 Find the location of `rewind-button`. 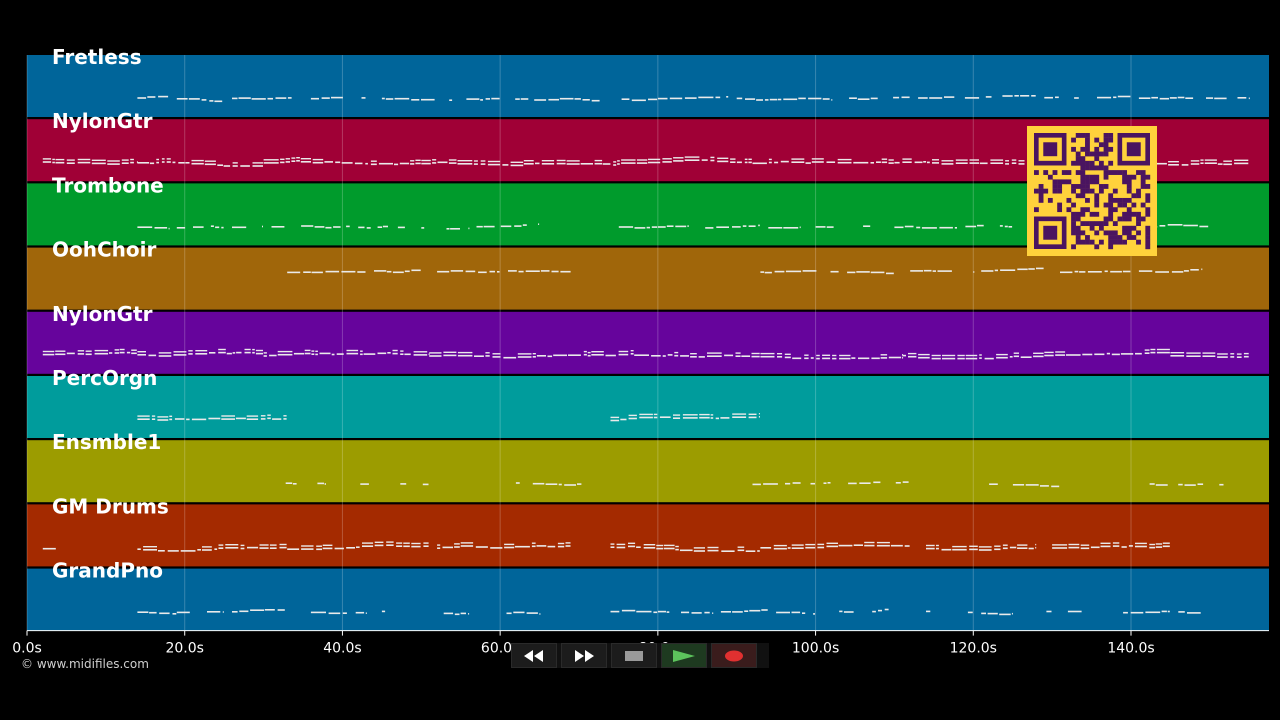

rewind-button is located at coordinates (534, 655).